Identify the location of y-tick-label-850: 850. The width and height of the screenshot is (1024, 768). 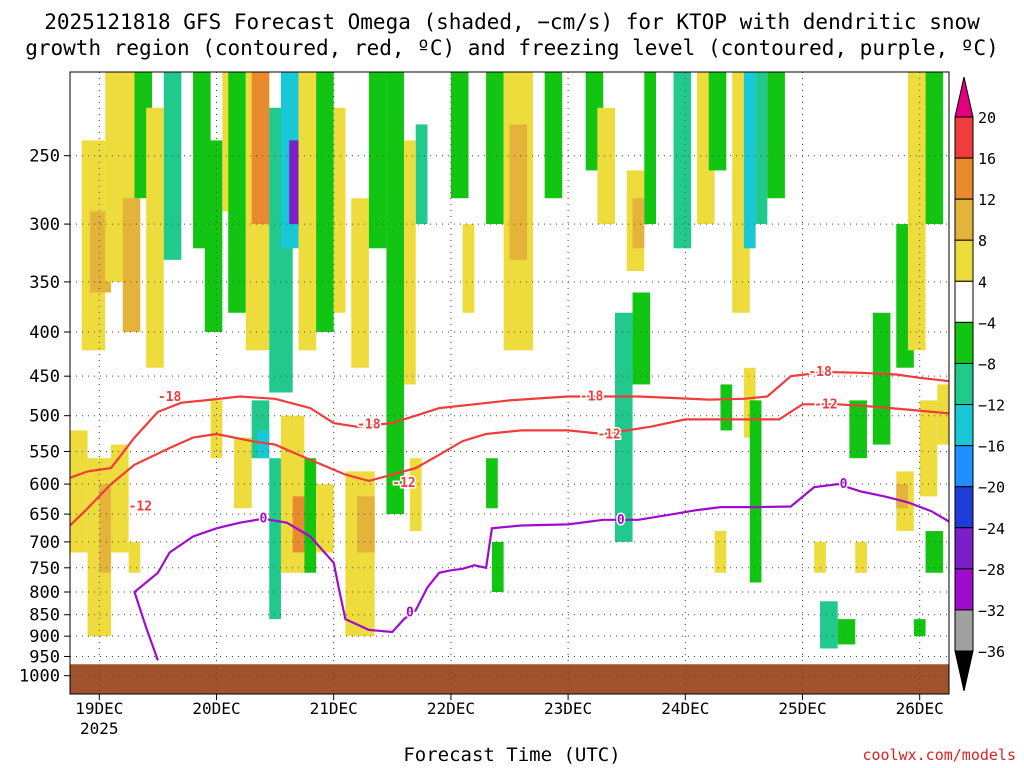
(44, 616).